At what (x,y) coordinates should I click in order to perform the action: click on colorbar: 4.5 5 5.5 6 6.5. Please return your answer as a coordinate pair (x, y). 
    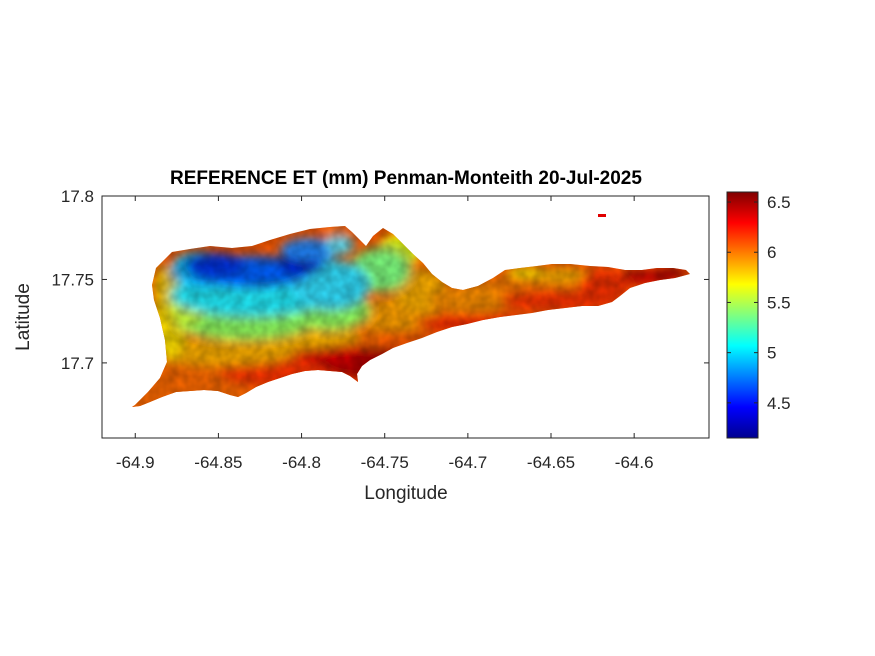
    Looking at the image, I should click on (758, 315).